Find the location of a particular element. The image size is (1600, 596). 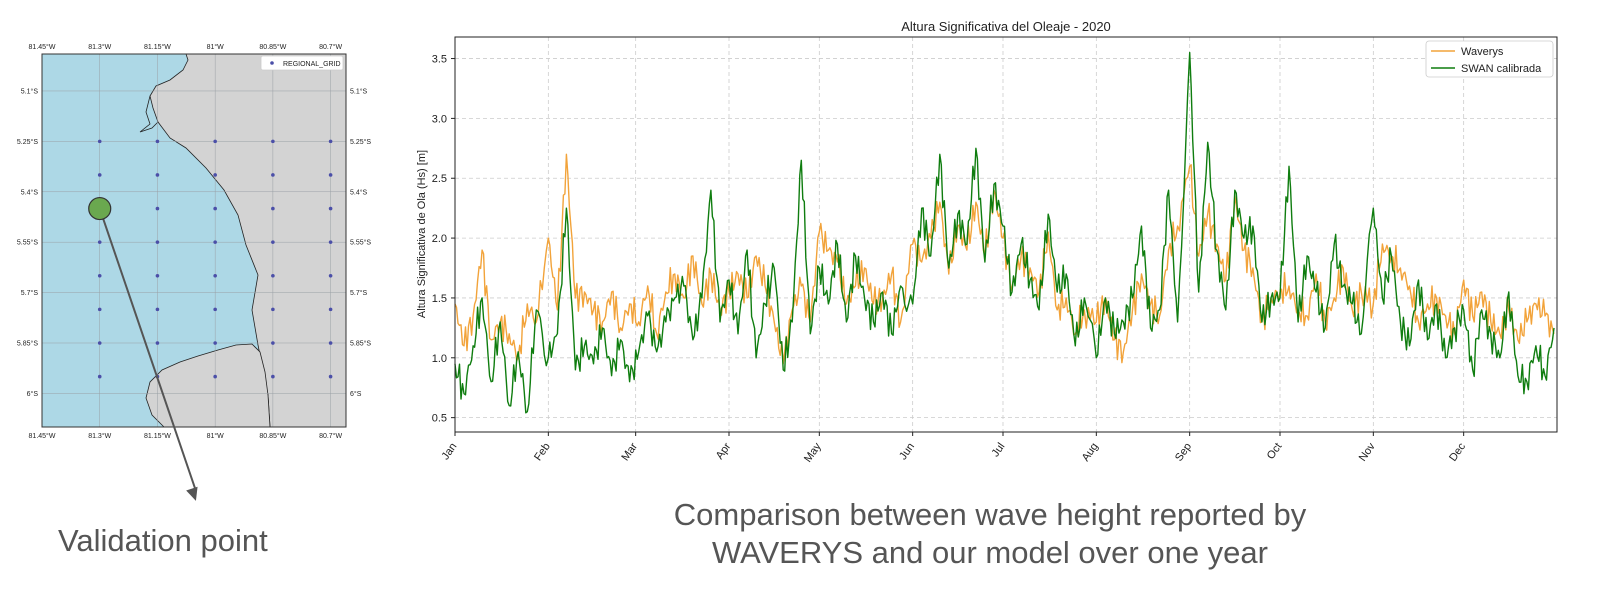

chart-x-tick-label: Jan is located at coordinates (449, 451).